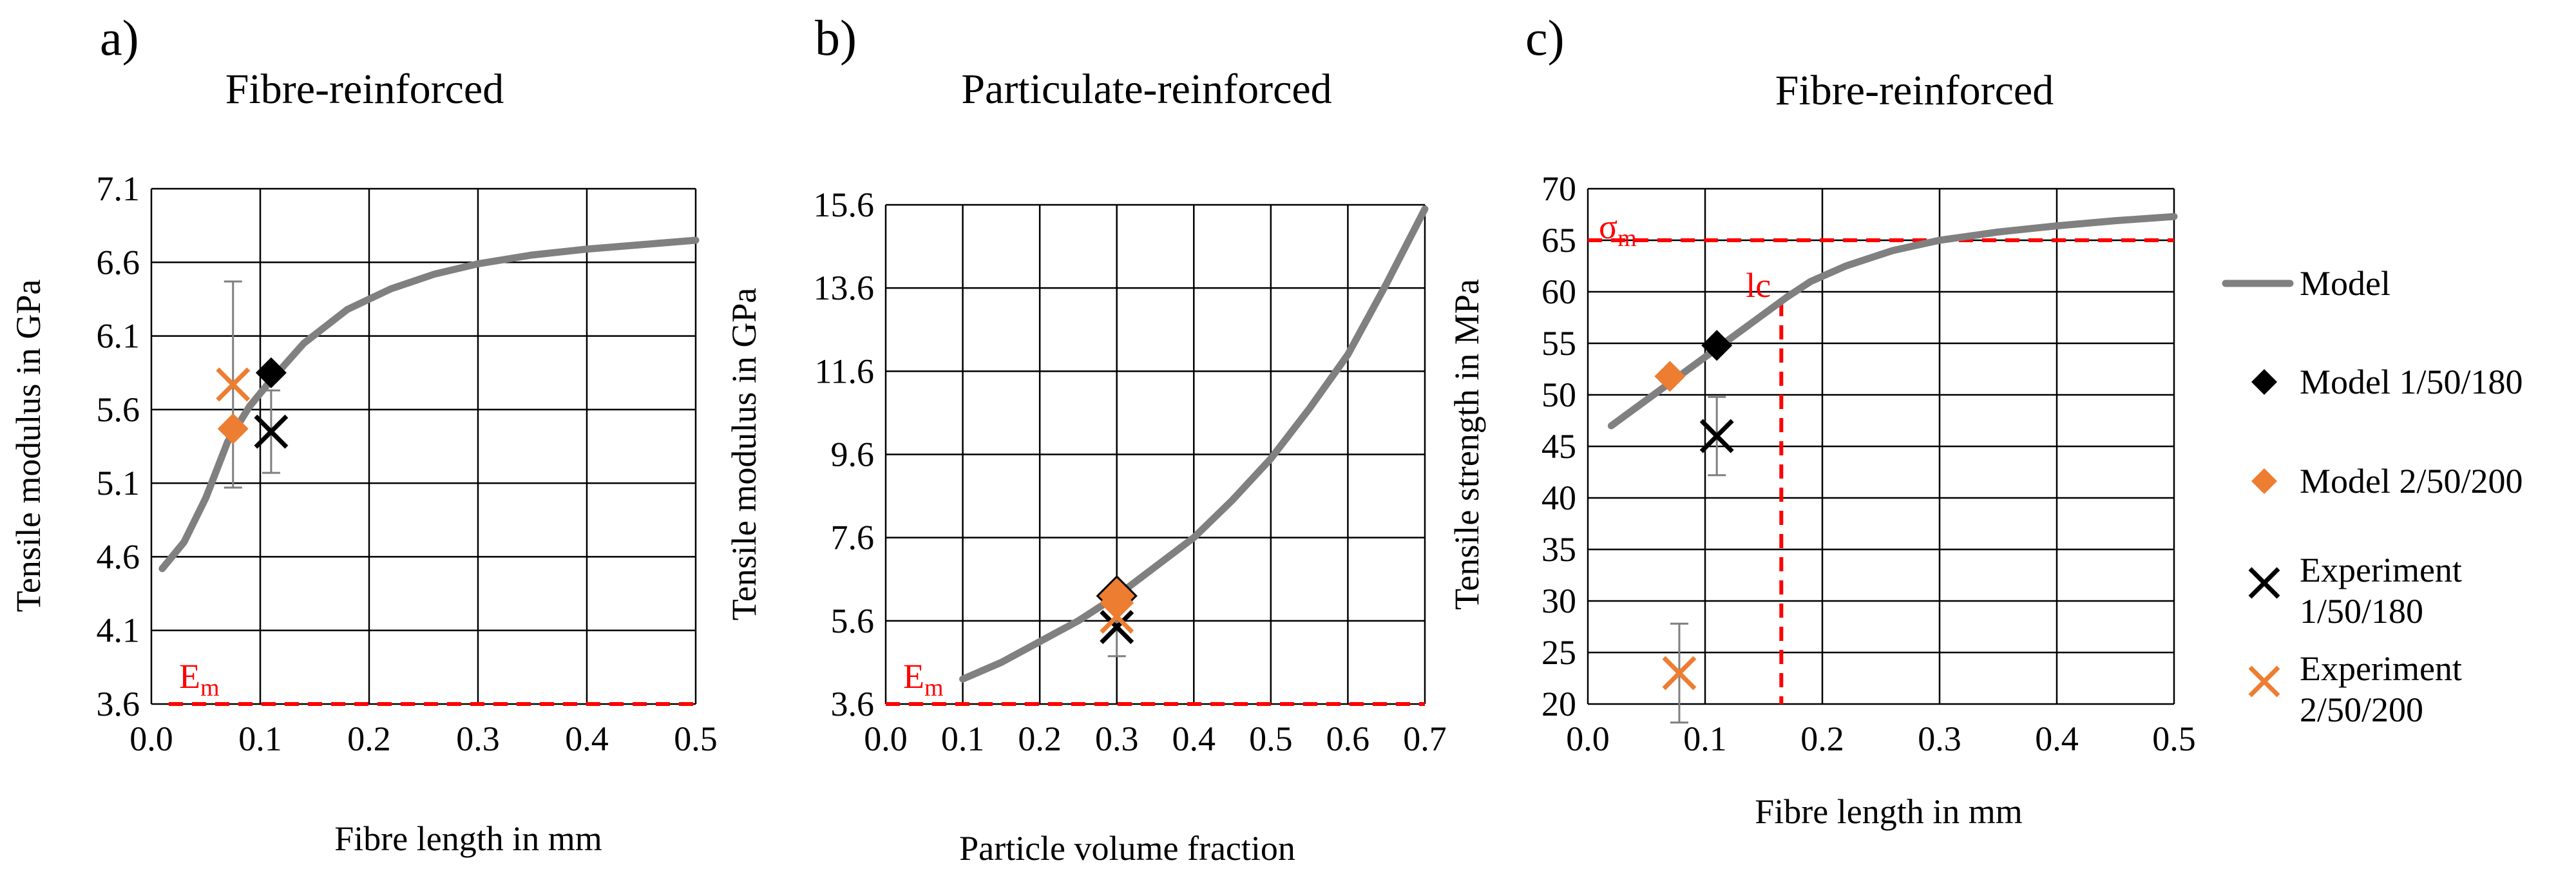  What do you see at coordinates (118, 188) in the screenshot?
I see `y-tick-label-a-7: 7.1` at bounding box center [118, 188].